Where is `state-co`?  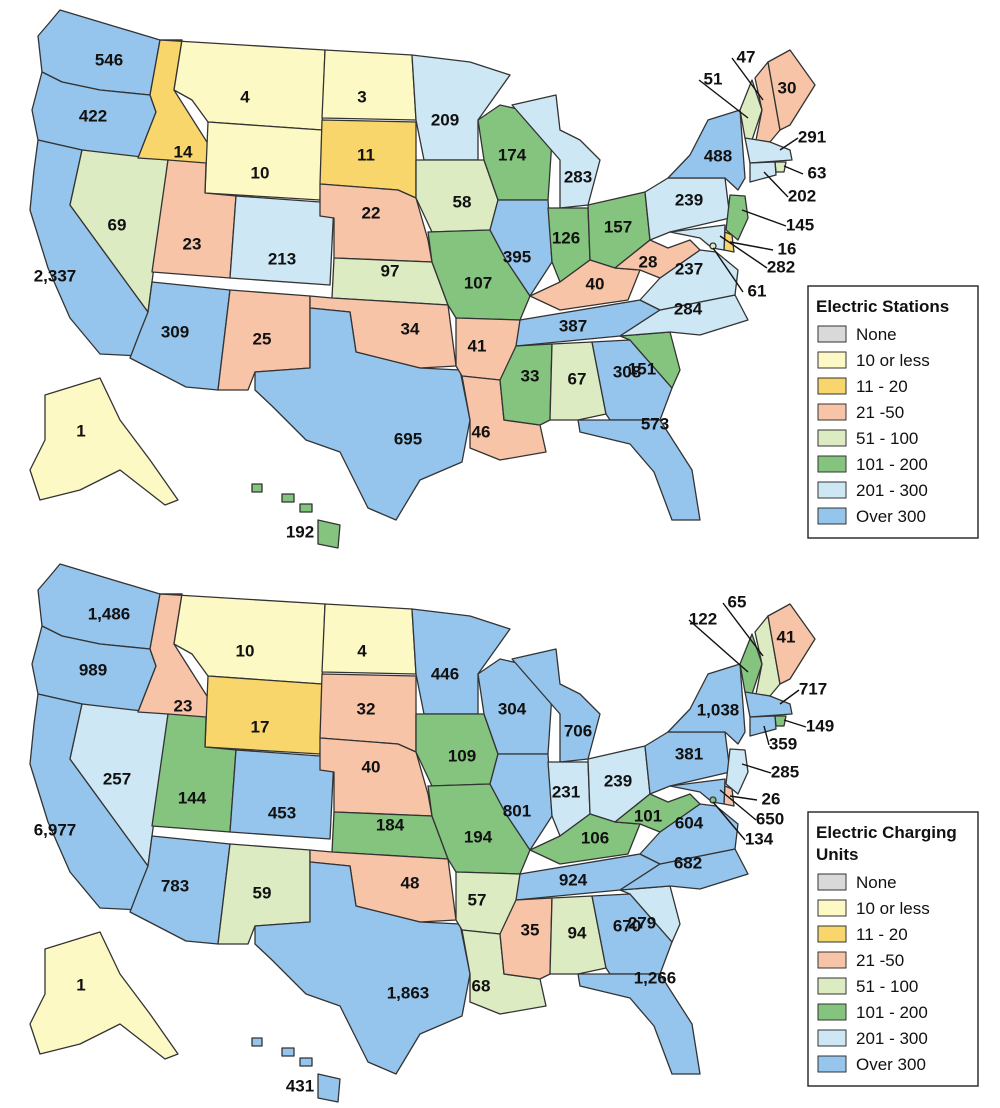
state-co is located at coordinates (282, 240).